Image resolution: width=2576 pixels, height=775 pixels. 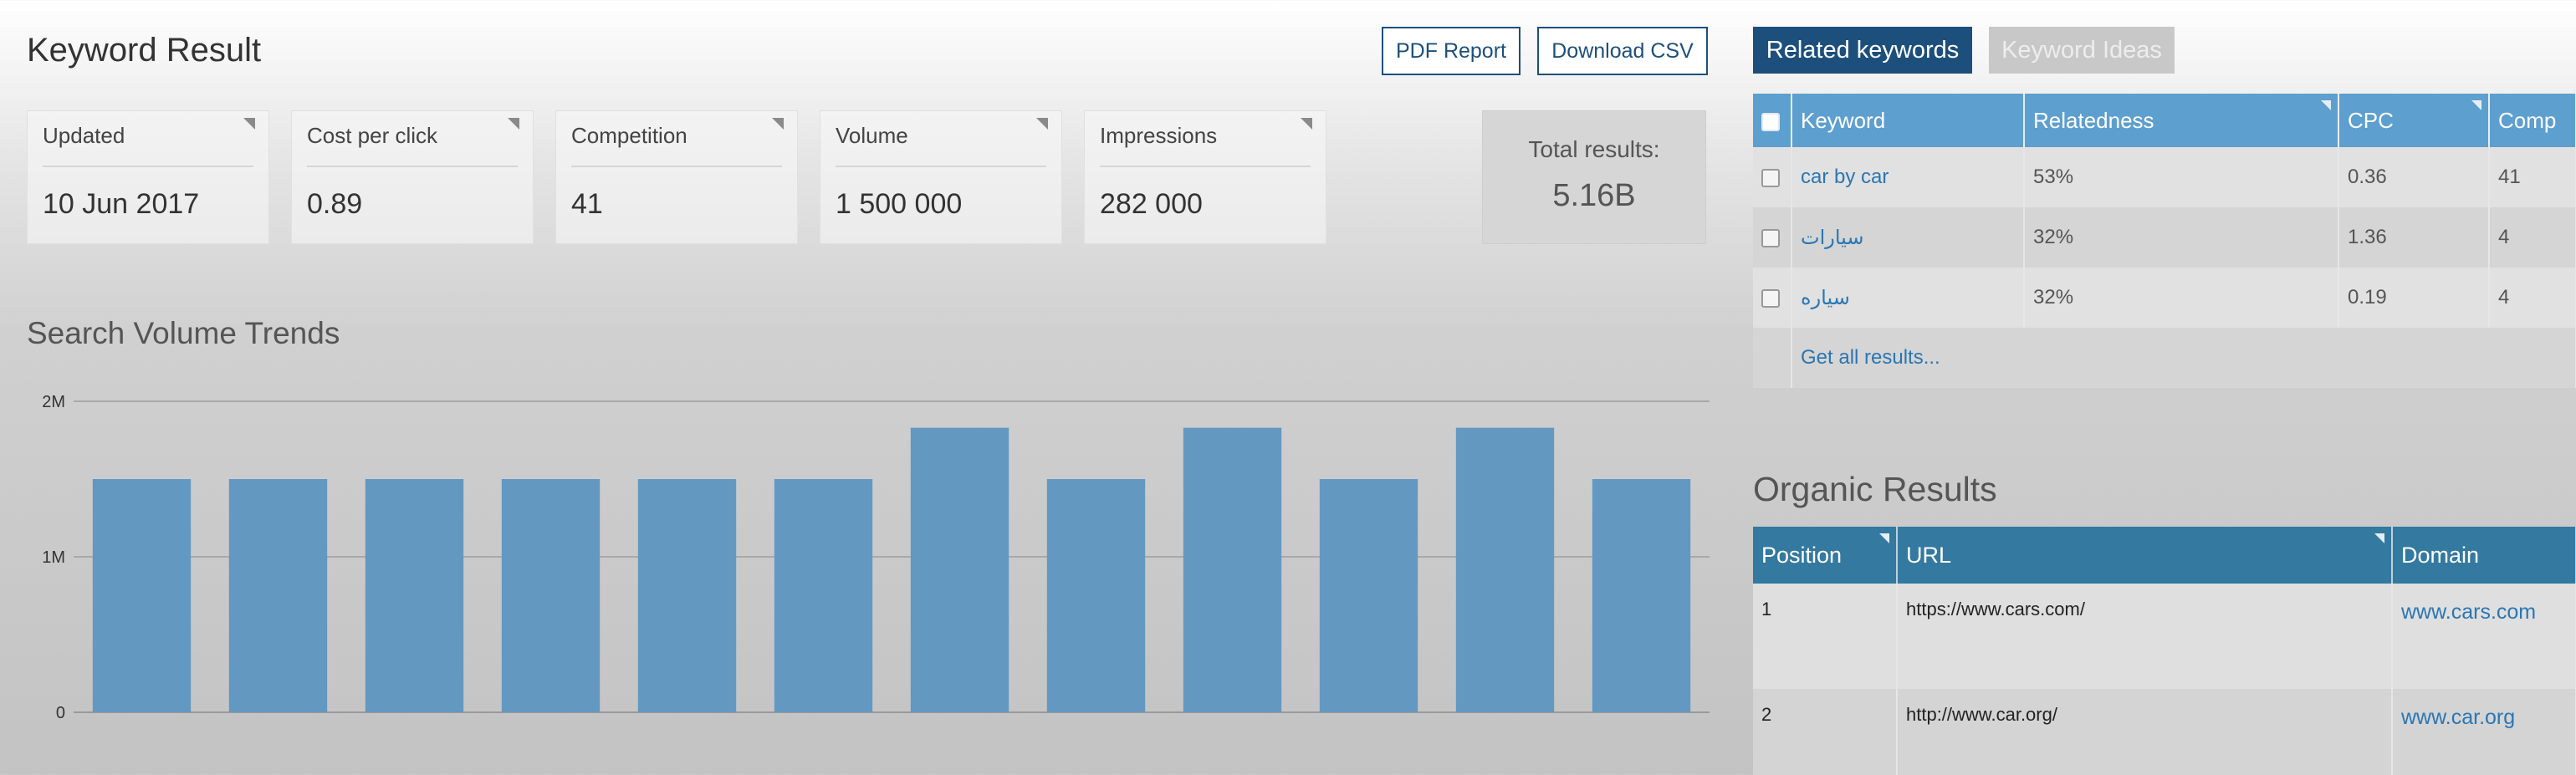 I want to click on stat-label: Impressions, so click(x=1159, y=135).